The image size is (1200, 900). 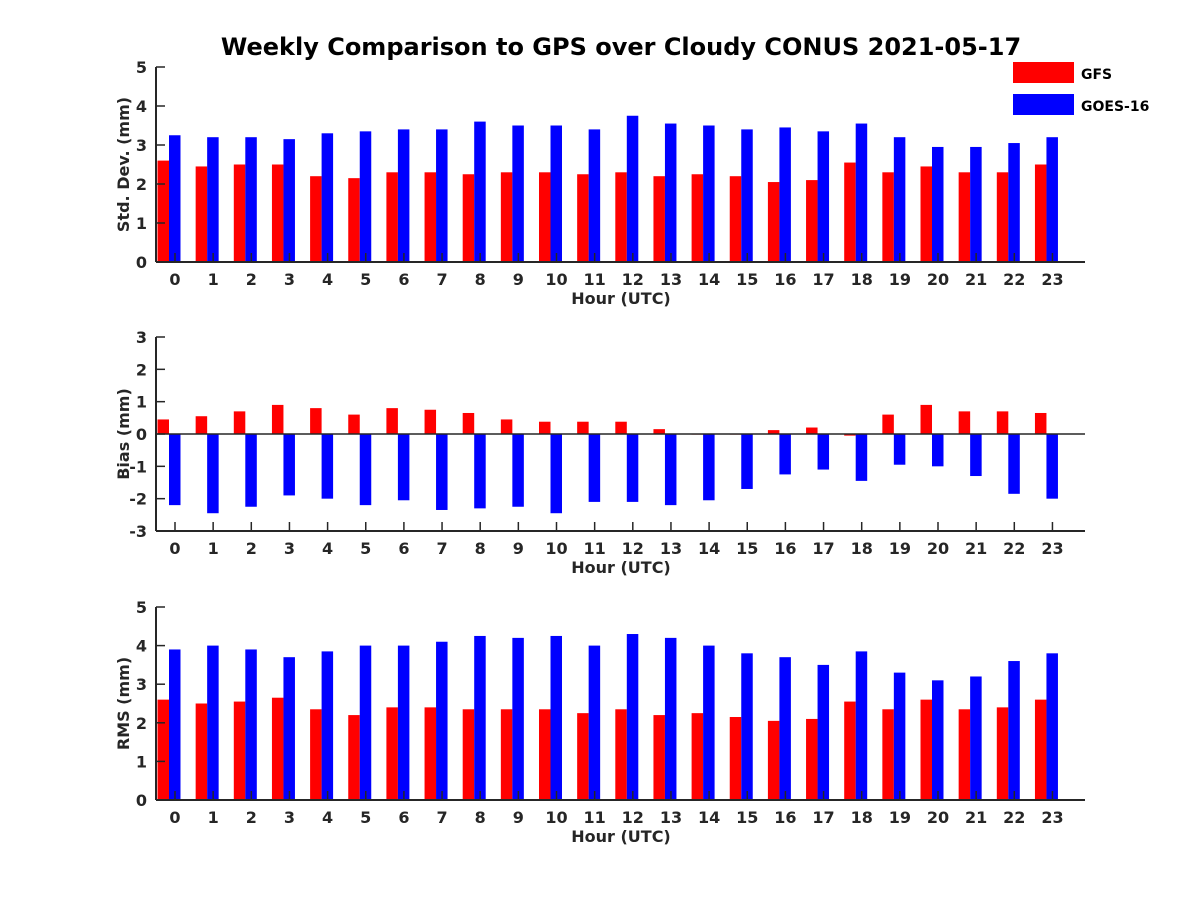 What do you see at coordinates (441, 279) in the screenshot?
I see `x-tick-label: 7` at bounding box center [441, 279].